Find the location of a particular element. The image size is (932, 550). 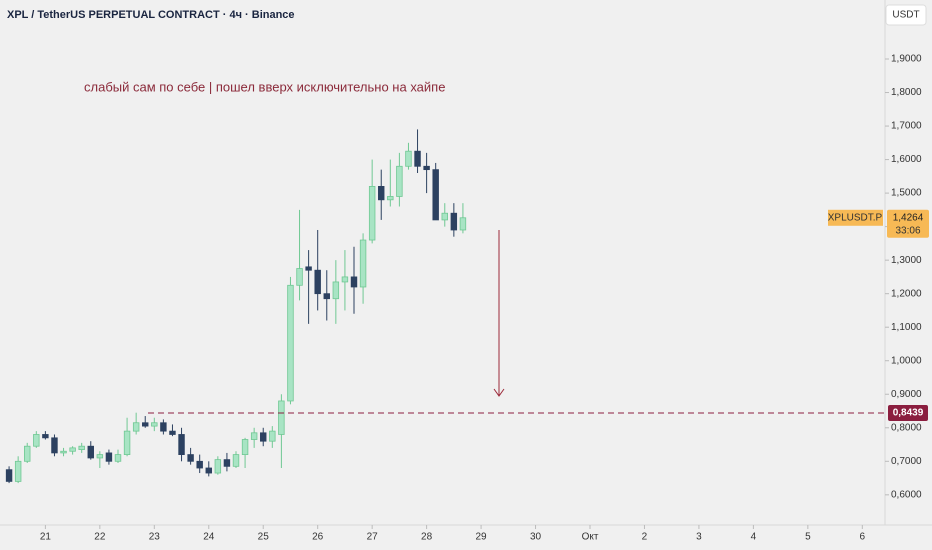

y-tick-label: 0,7000 is located at coordinates (906, 461).